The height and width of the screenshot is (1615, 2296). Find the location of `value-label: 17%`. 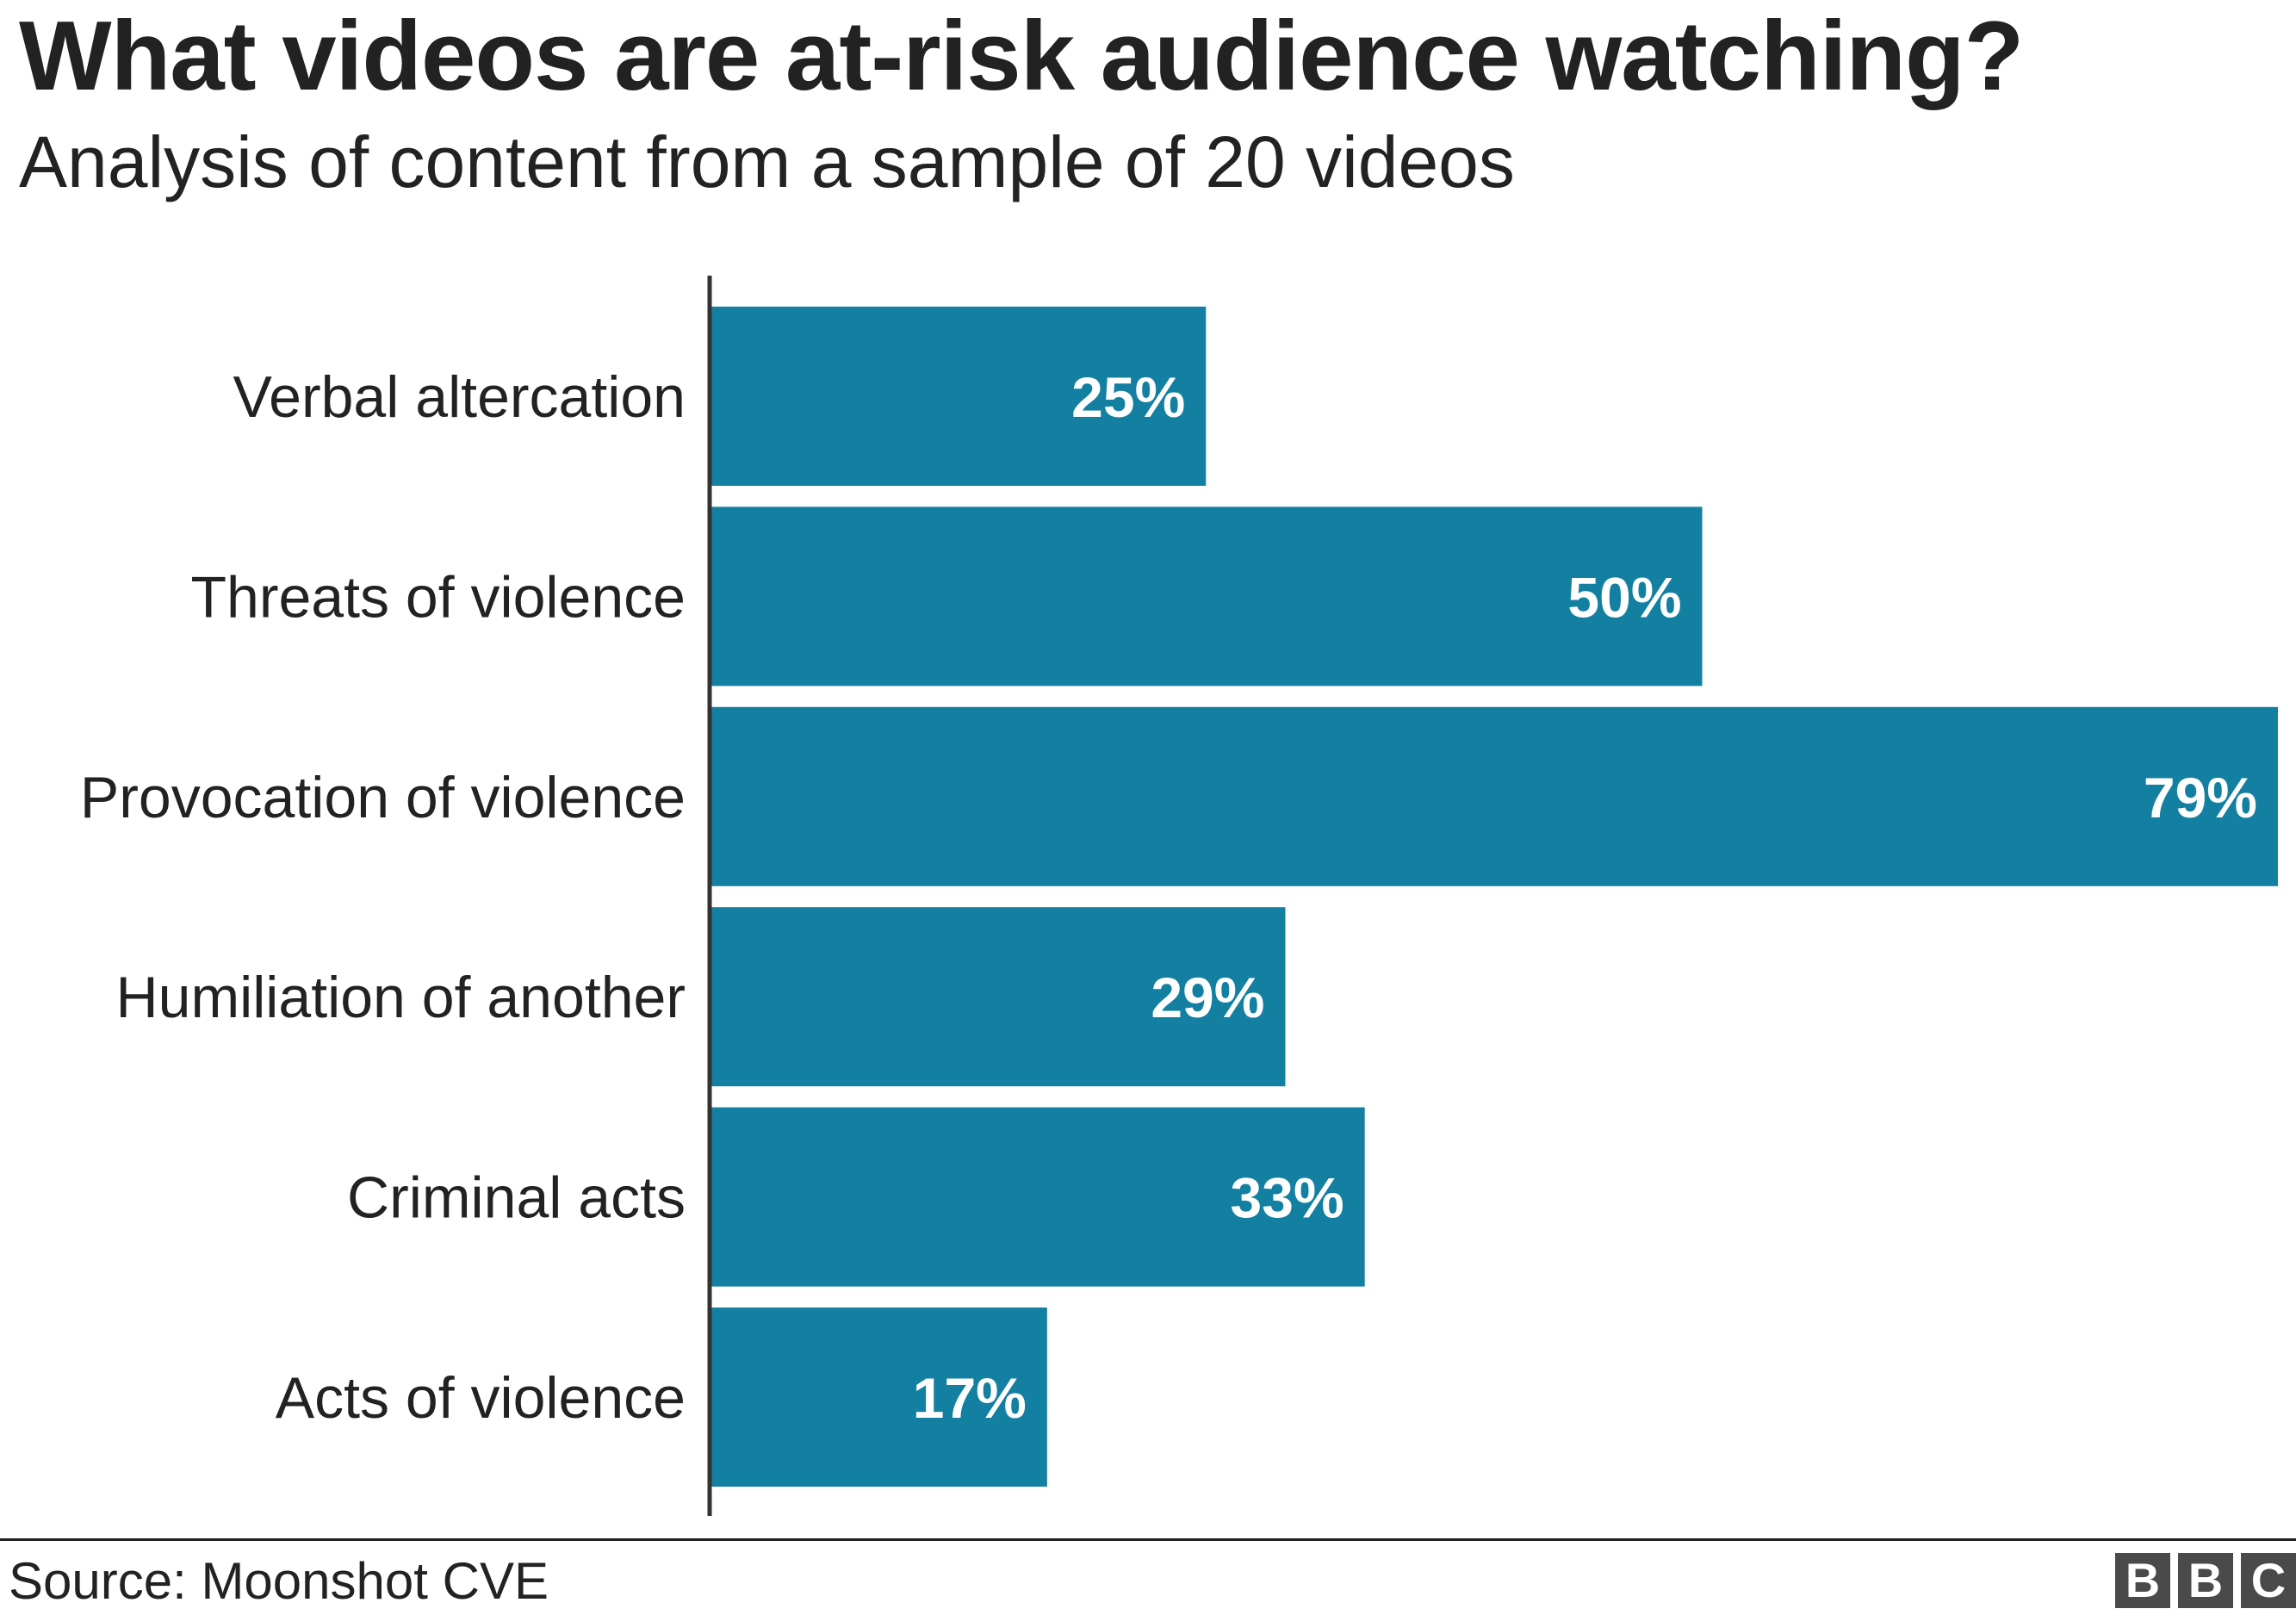

value-label: 17% is located at coordinates (970, 1398).